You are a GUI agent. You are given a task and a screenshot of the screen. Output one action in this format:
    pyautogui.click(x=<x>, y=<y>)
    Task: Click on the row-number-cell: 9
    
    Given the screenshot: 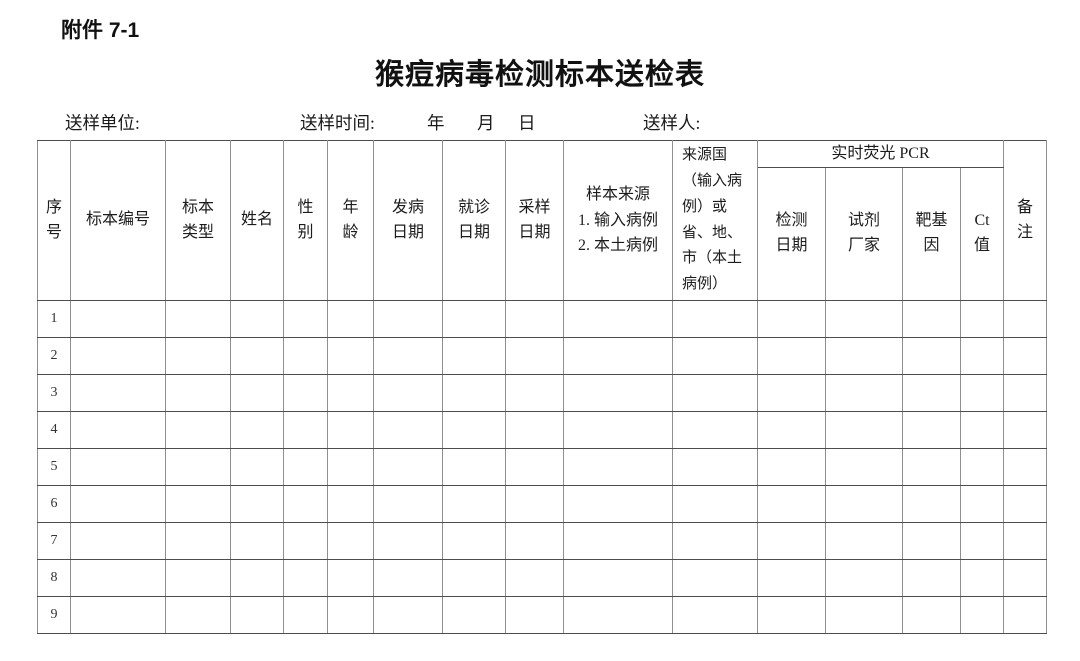 What is the action you would take?
    pyautogui.click(x=54, y=615)
    